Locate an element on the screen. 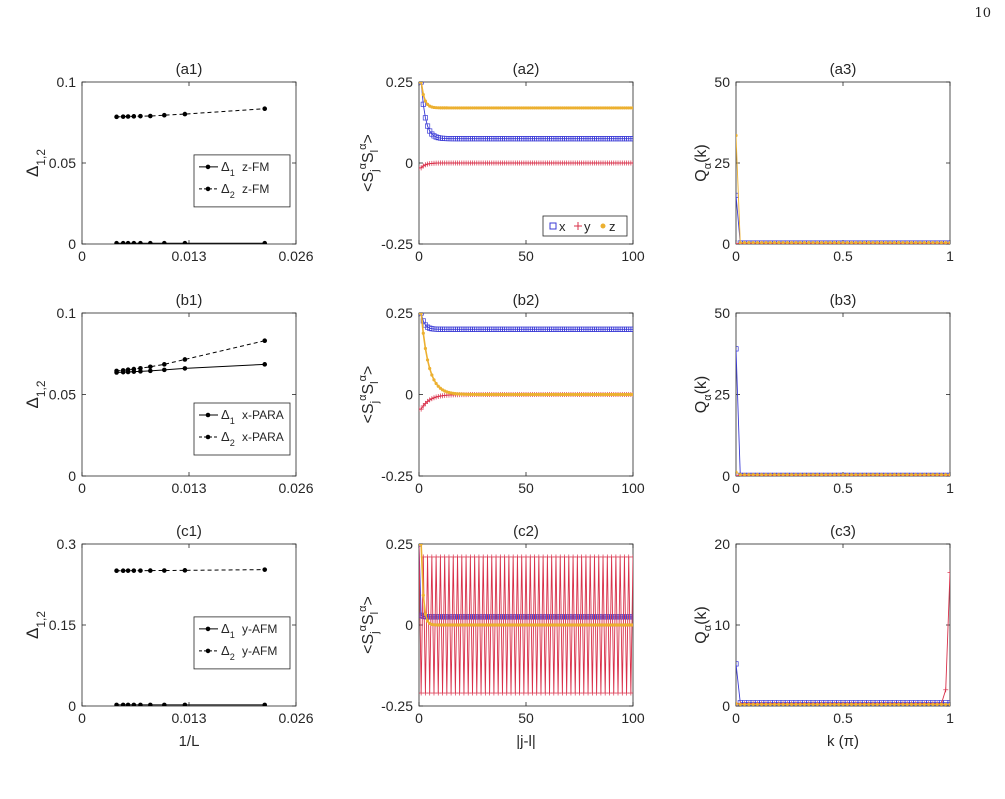  legend-label-symbol: Δ1 is located at coordinates (228, 630).